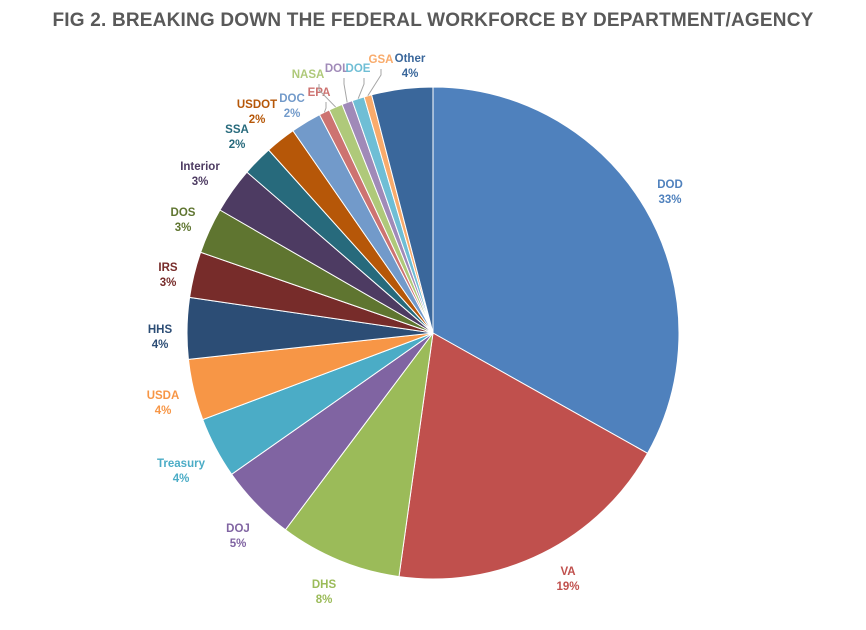 The width and height of the screenshot is (866, 630). Describe the element at coordinates (358, 69) in the screenshot. I see `slice-category-label: DOE` at that location.